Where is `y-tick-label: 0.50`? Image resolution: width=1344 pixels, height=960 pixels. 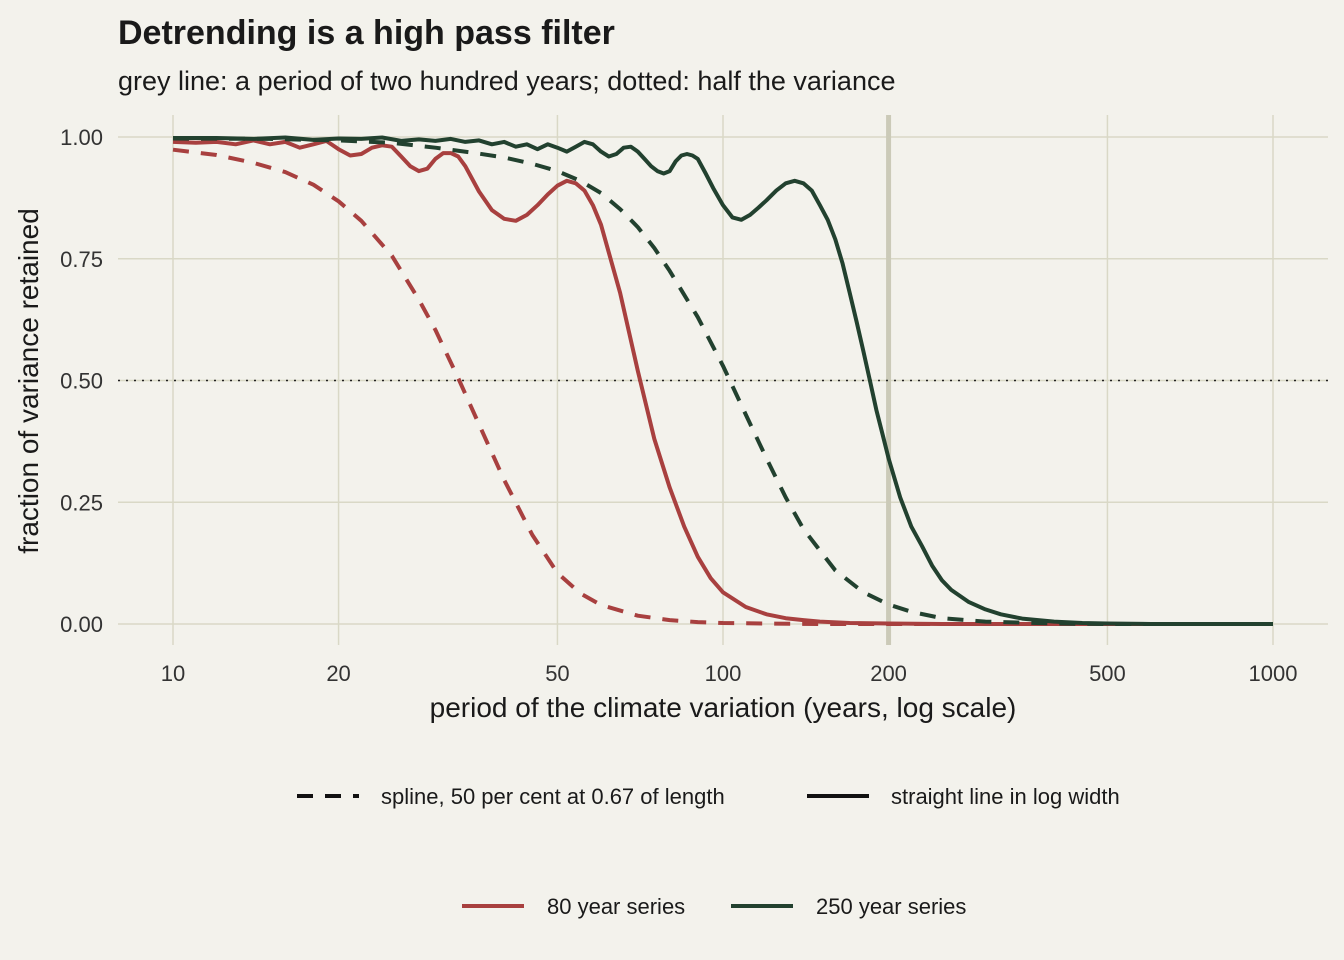 y-tick-label: 0.50 is located at coordinates (81, 381).